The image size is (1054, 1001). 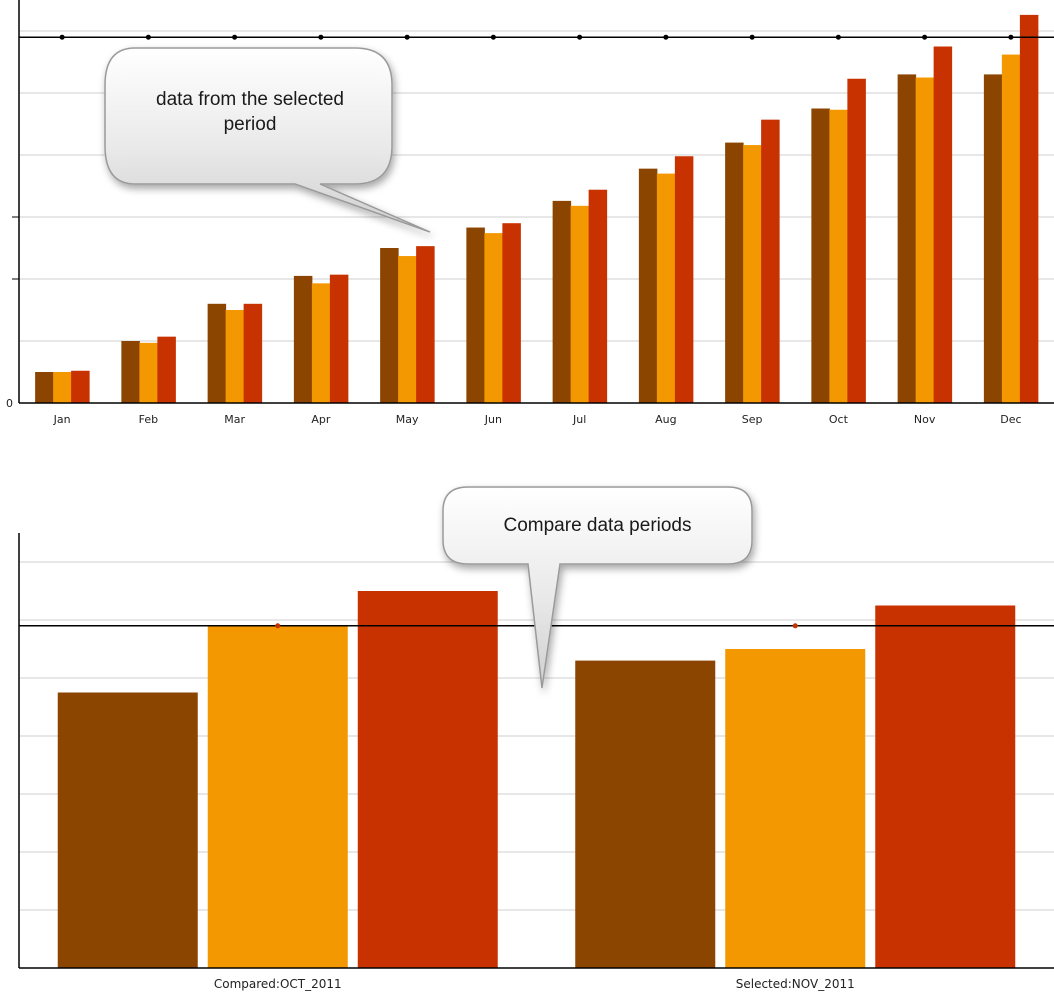 I want to click on chart1-y-ticks: 0, so click(x=12, y=313).